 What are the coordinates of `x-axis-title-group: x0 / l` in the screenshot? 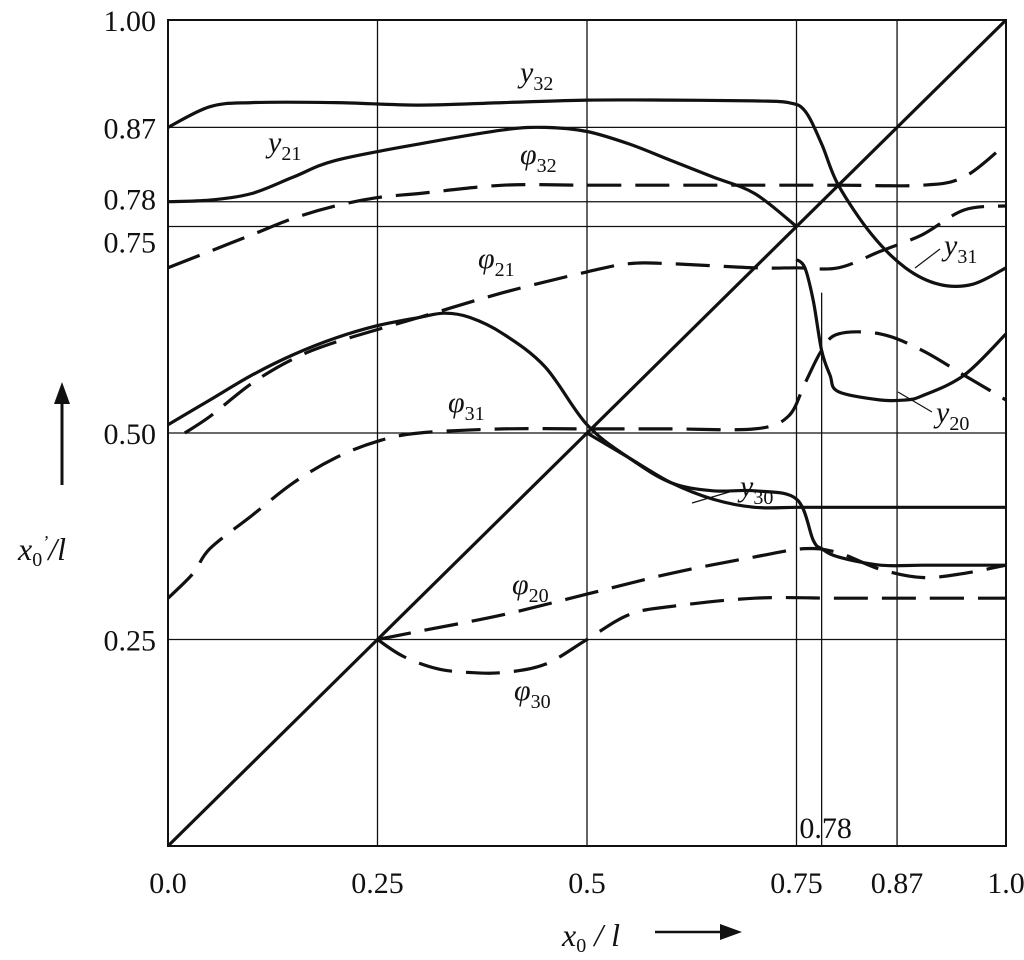 It's located at (651, 937).